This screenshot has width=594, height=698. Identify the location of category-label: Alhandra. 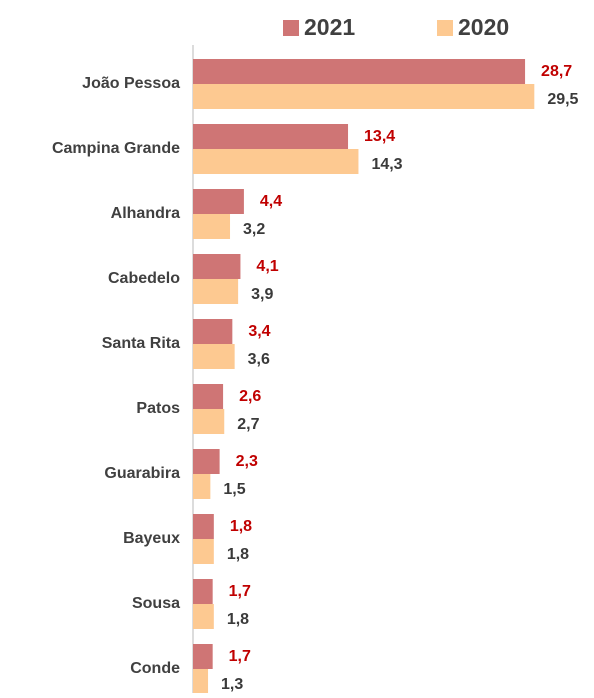
(145, 213).